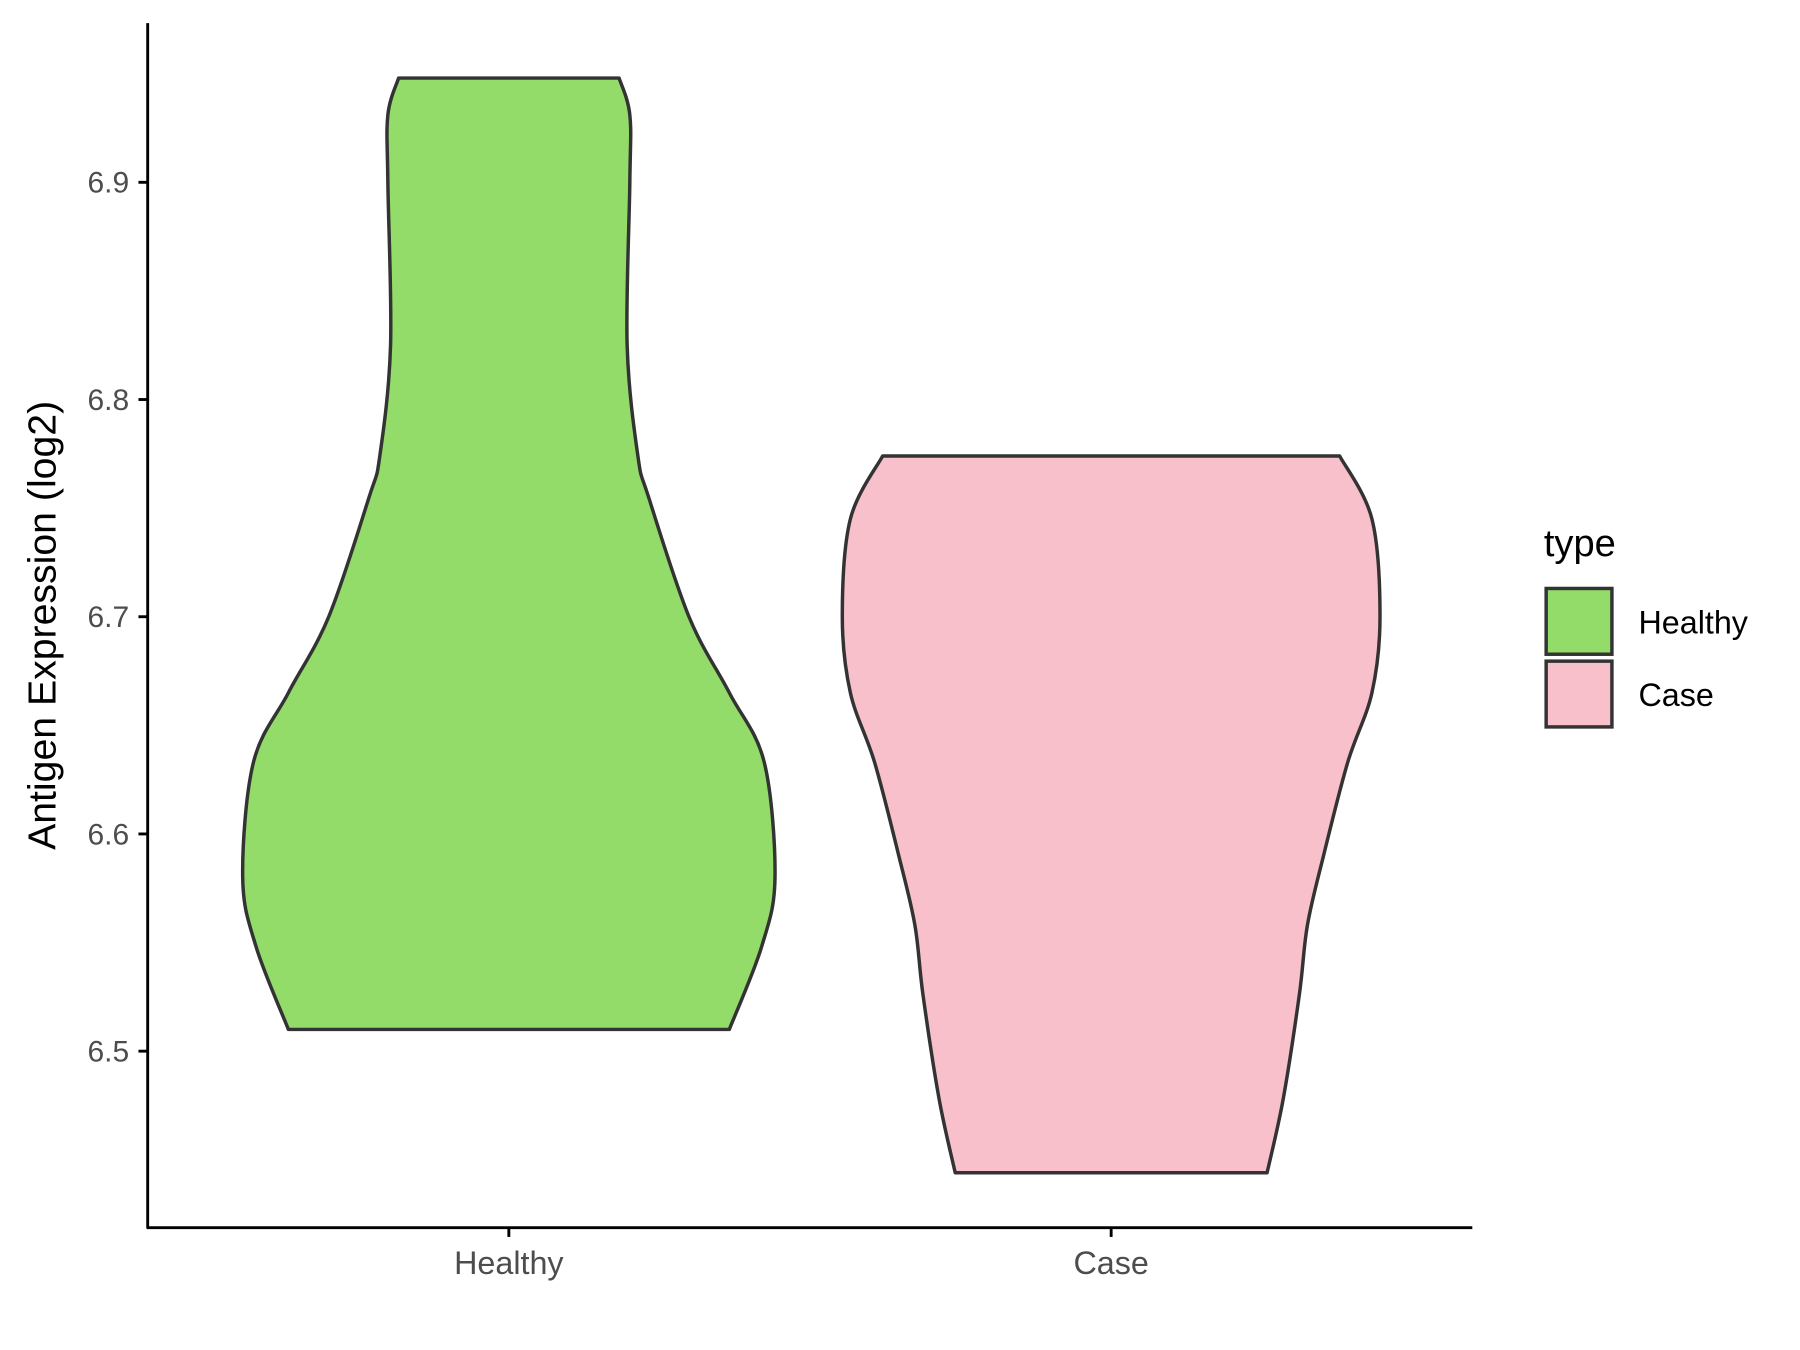 This screenshot has height=1350, width=1800. What do you see at coordinates (1110, 1263) in the screenshot?
I see `x-tick-label: Case` at bounding box center [1110, 1263].